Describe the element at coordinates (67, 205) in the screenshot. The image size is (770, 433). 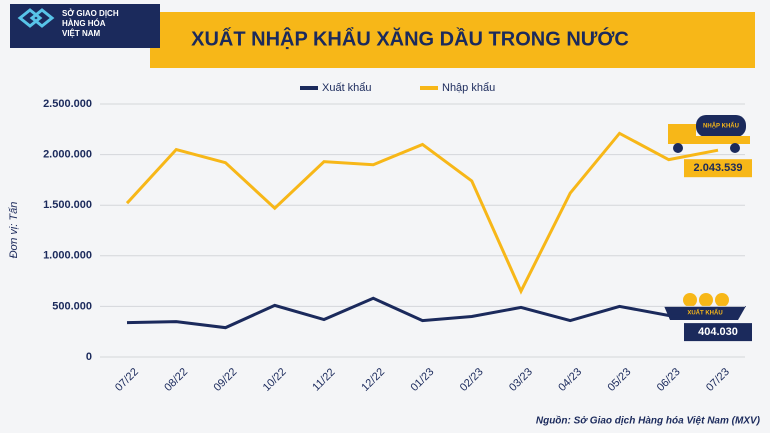
I see `y-tick-label: 1.500.000` at that location.